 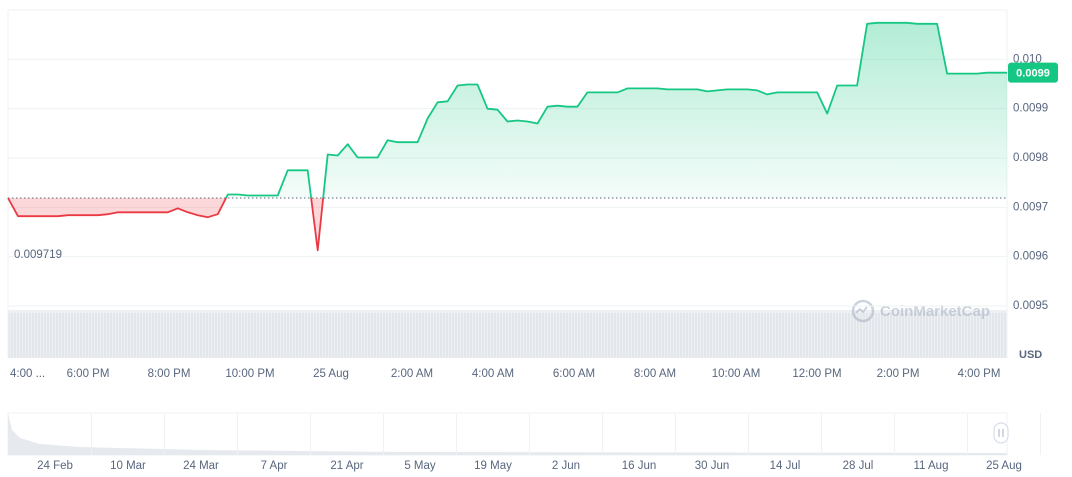 I want to click on navigator-handle, so click(x=1001, y=433).